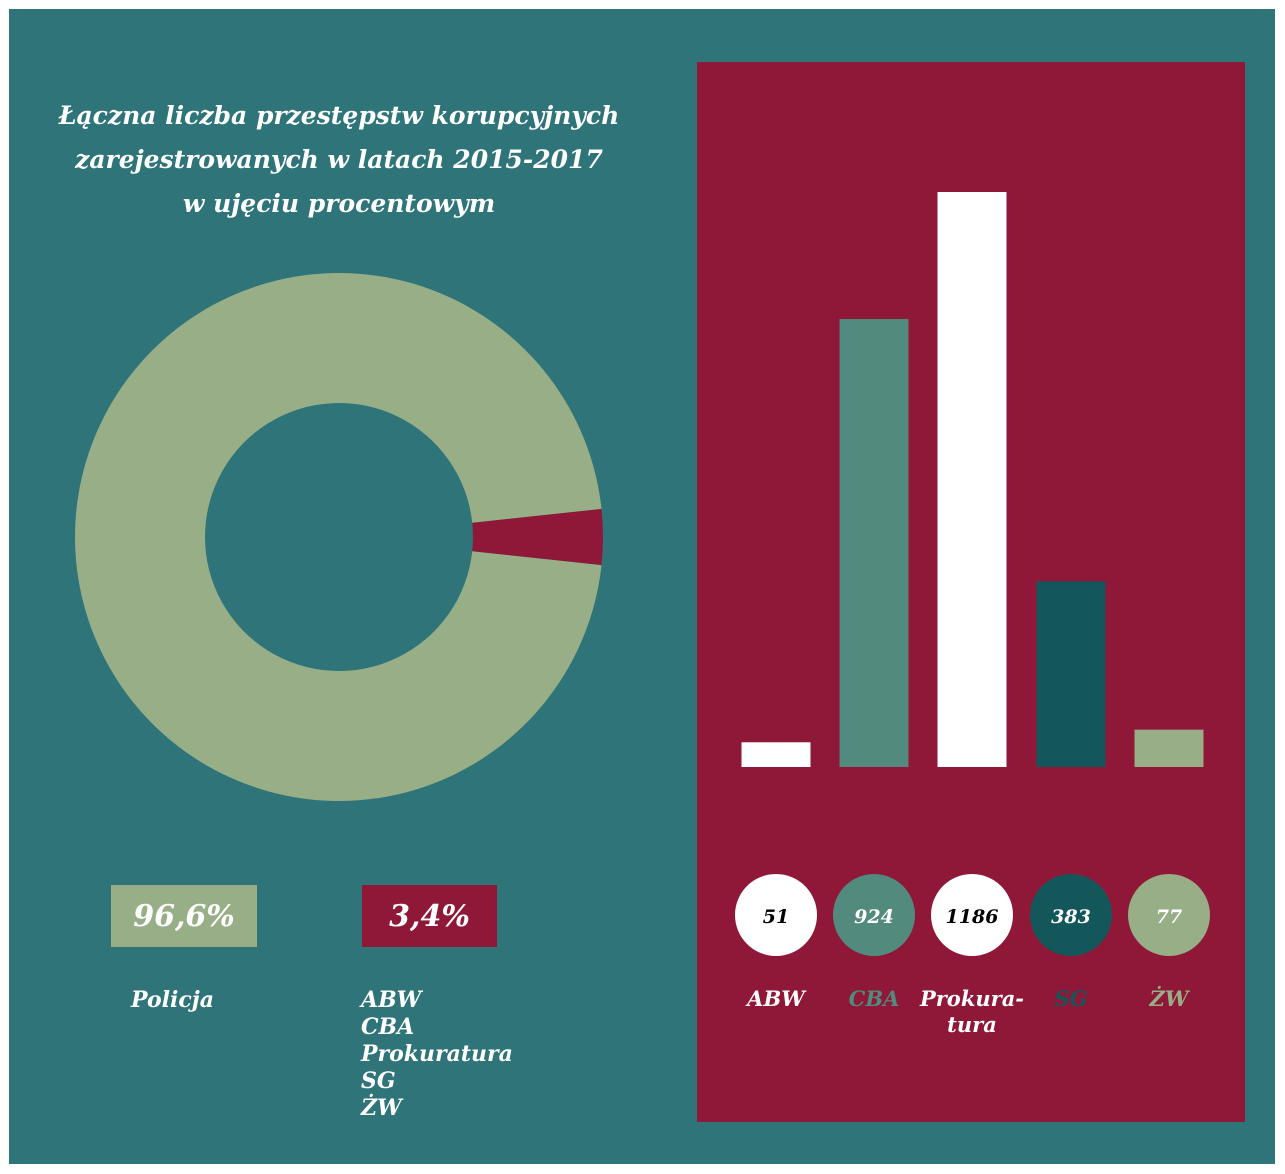 The height and width of the screenshot is (1174, 1285). I want to click on others-label-abw: ABW, so click(391, 1000).